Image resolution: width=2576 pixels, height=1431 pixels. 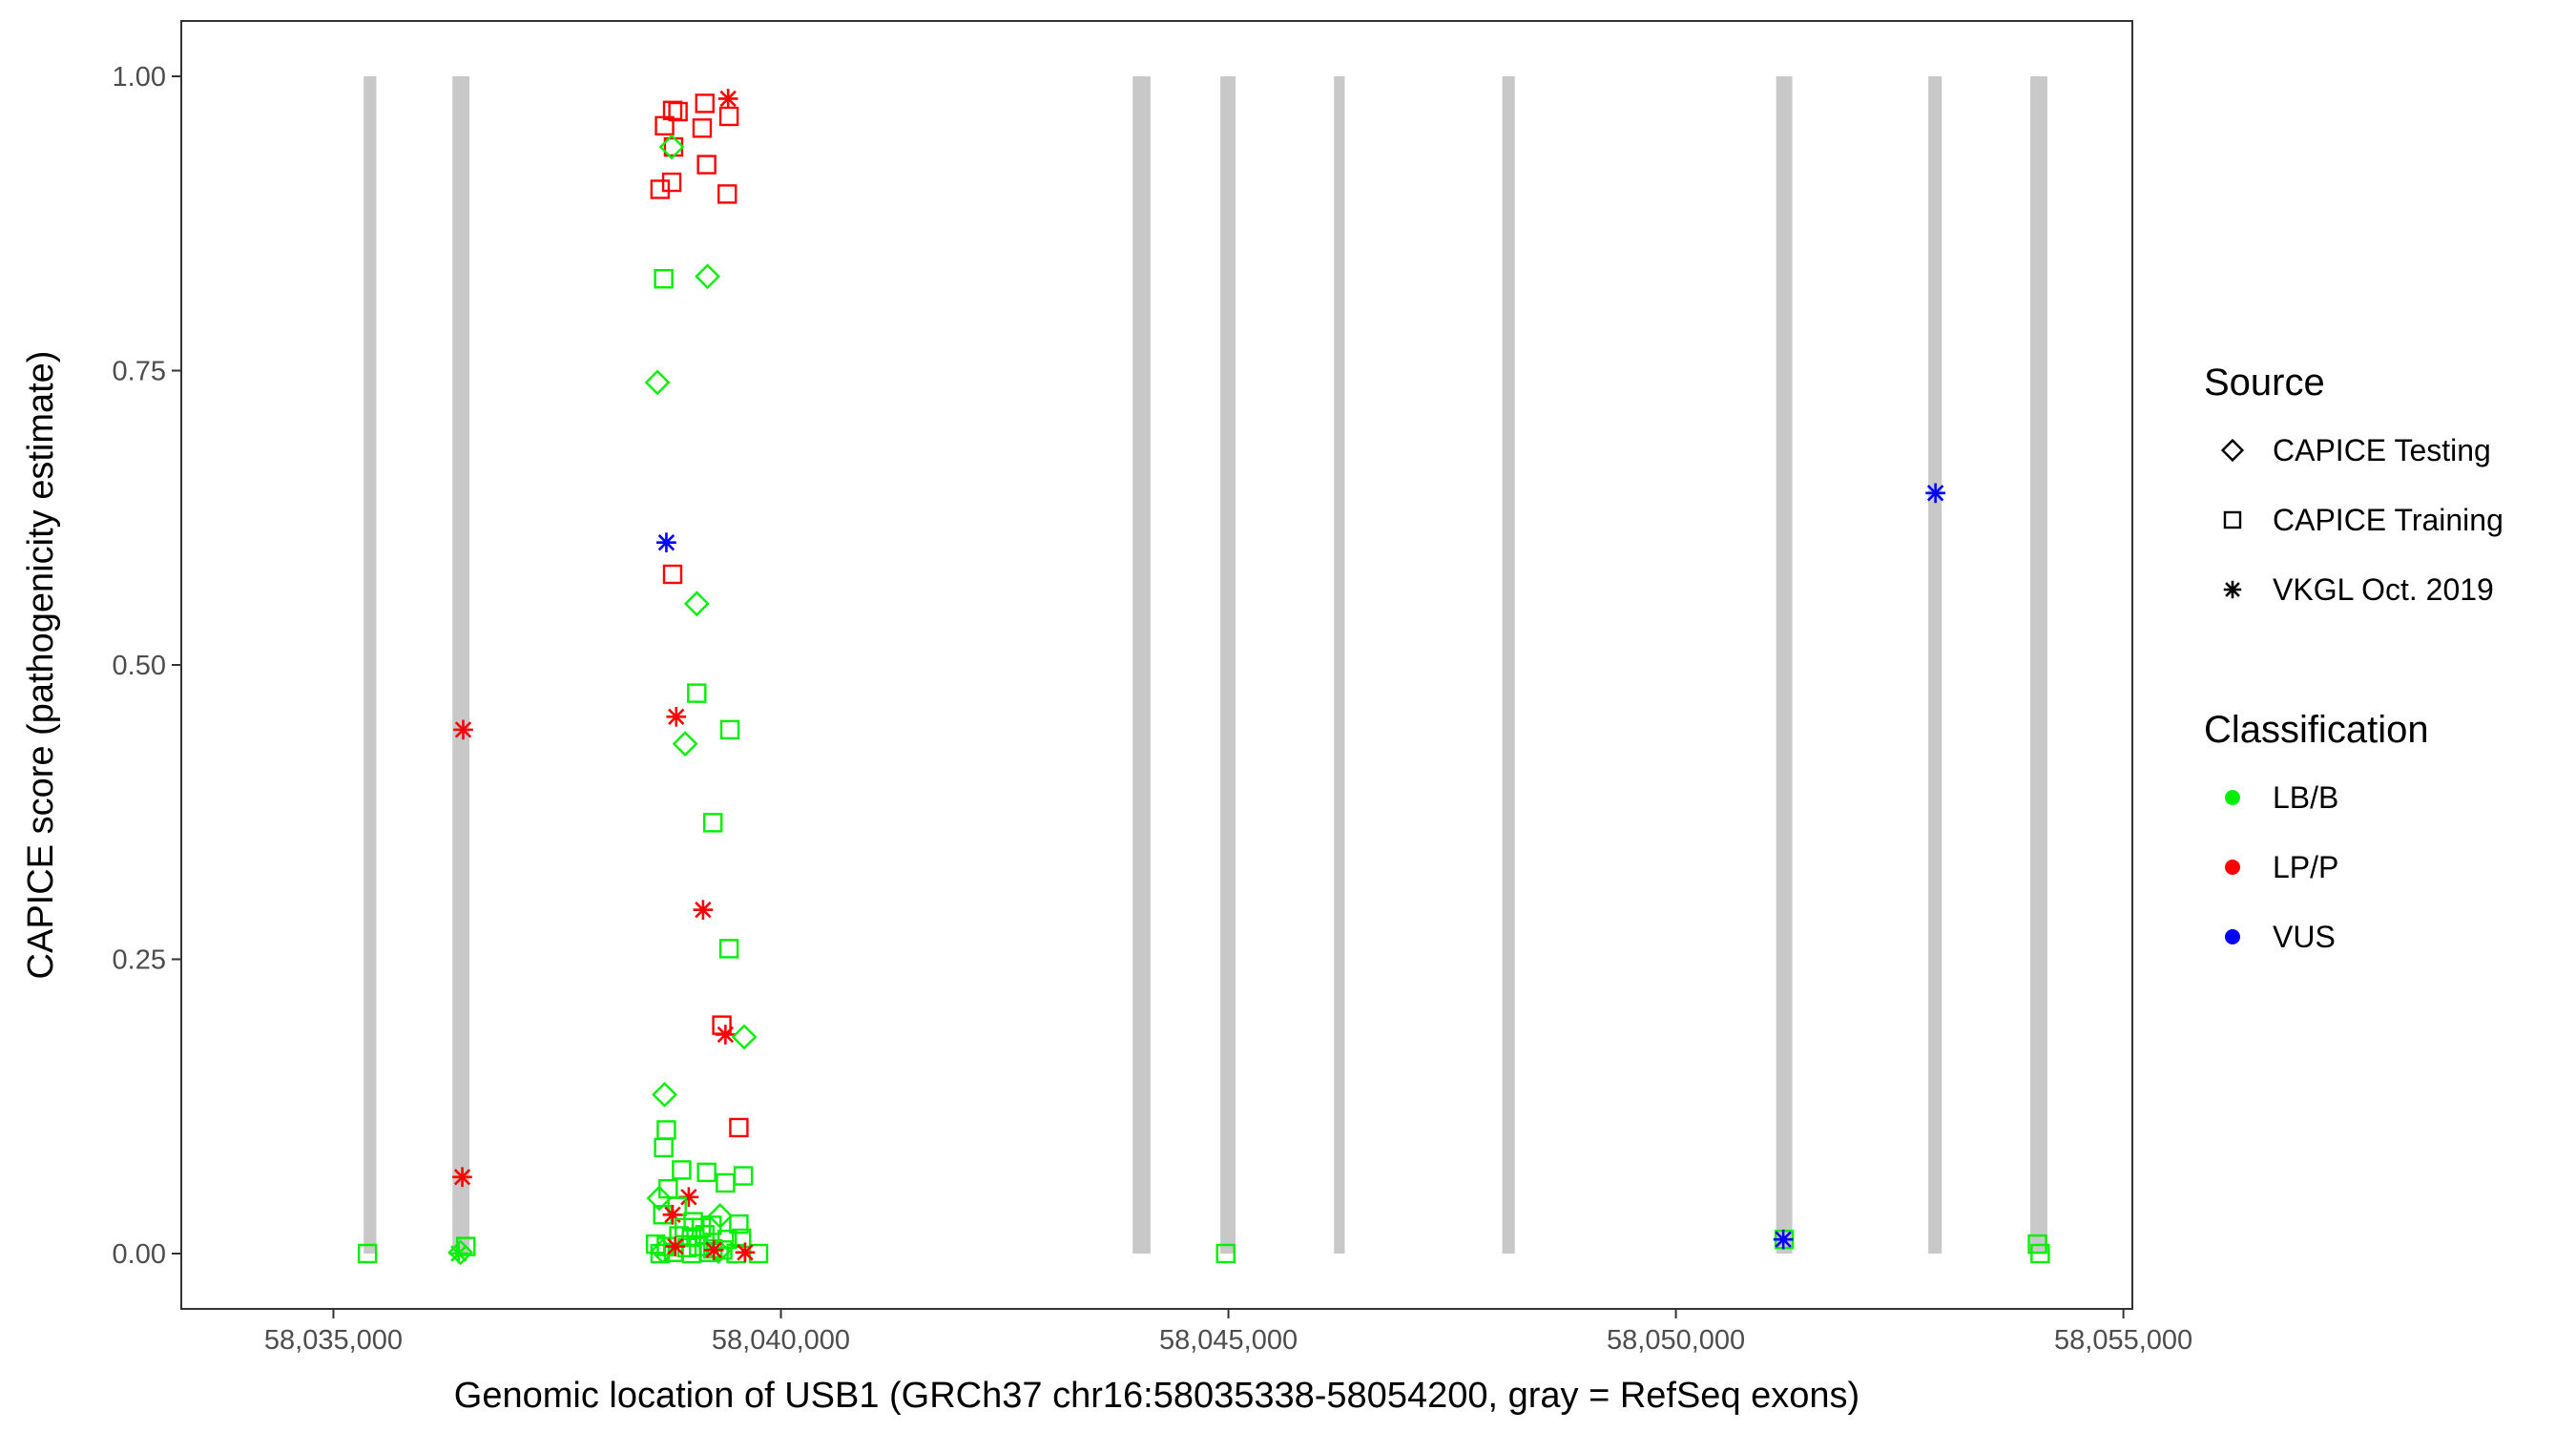 What do you see at coordinates (2316, 730) in the screenshot?
I see `legend-title: Classification` at bounding box center [2316, 730].